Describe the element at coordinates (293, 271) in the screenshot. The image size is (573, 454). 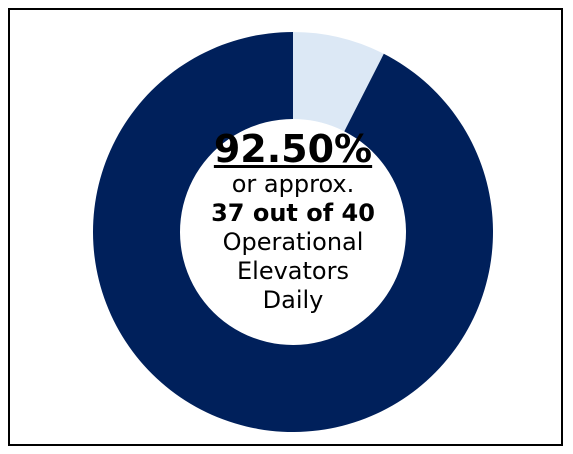
I see `elevators-label: Elevators` at that location.